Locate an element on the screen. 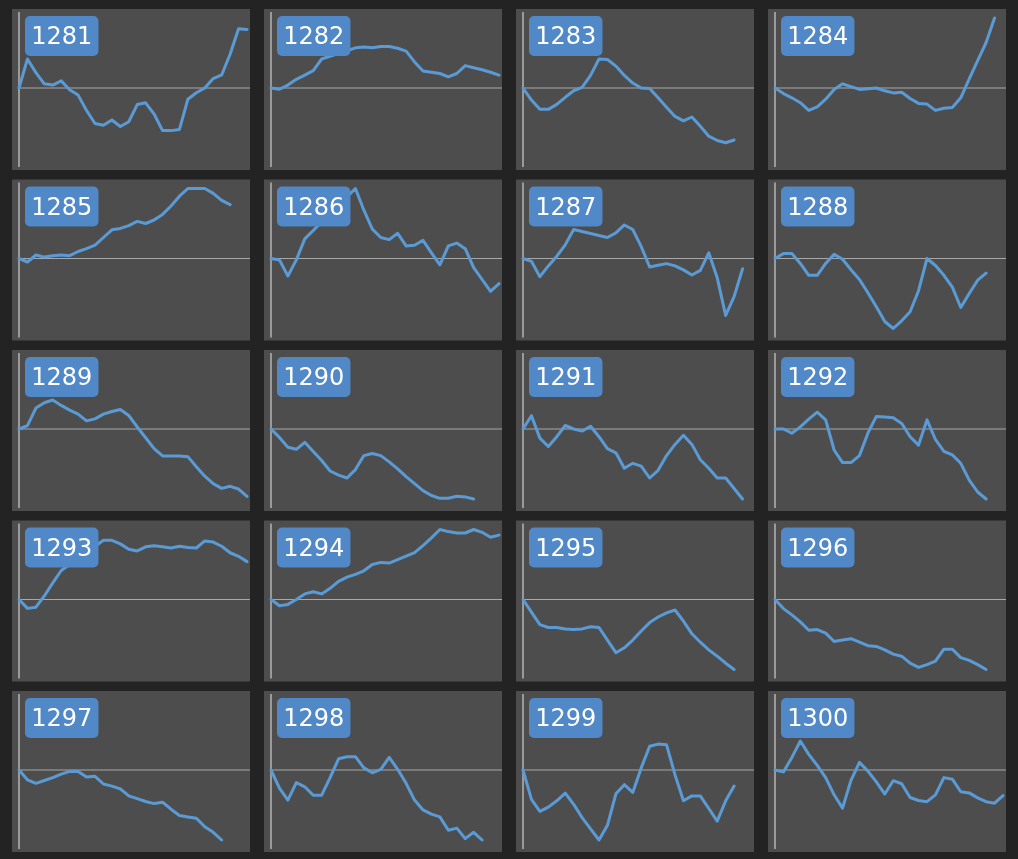 This screenshot has width=1018, height=859. chart-title: 1286 is located at coordinates (314, 206).